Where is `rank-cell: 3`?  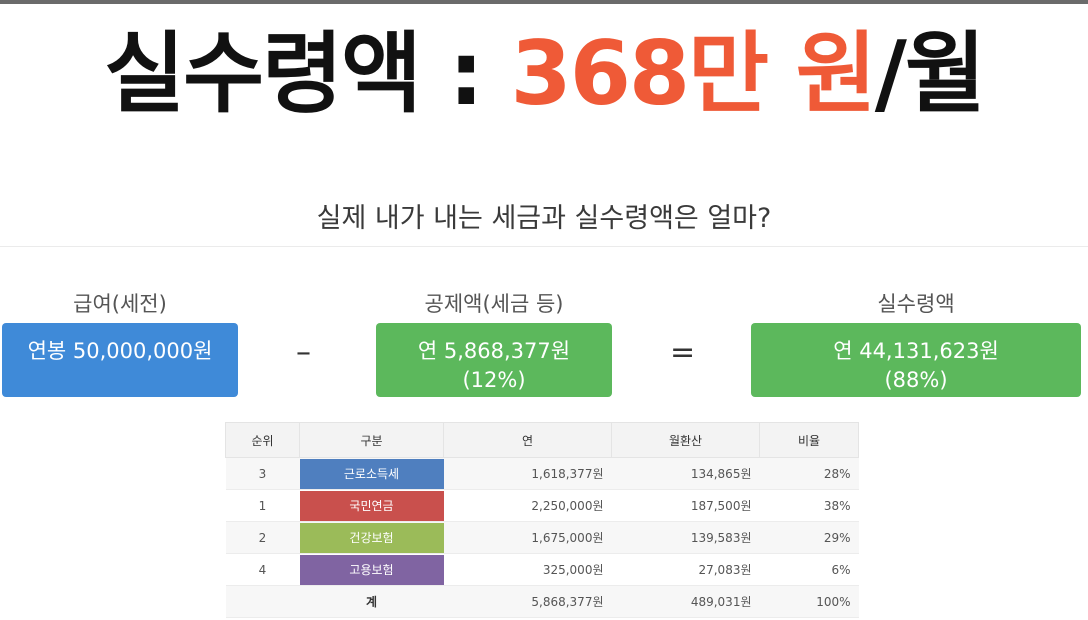 rank-cell: 3 is located at coordinates (262, 473).